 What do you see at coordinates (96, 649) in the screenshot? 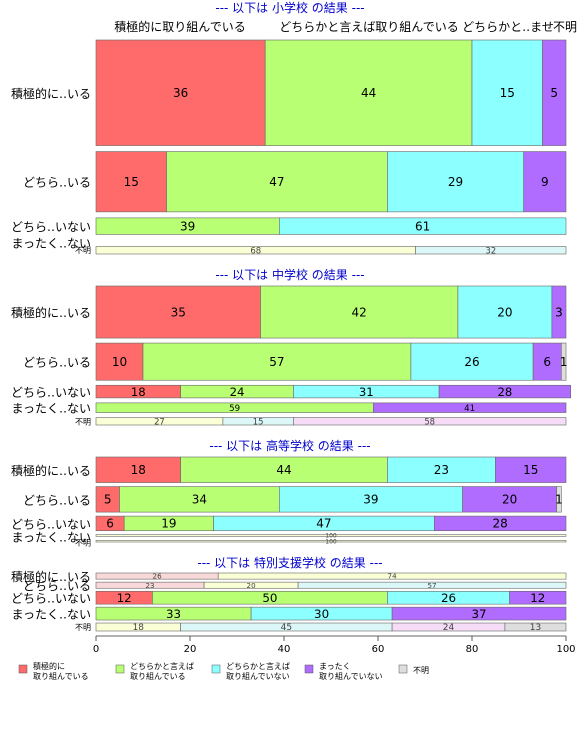
I see `x-tick-label: 0` at bounding box center [96, 649].